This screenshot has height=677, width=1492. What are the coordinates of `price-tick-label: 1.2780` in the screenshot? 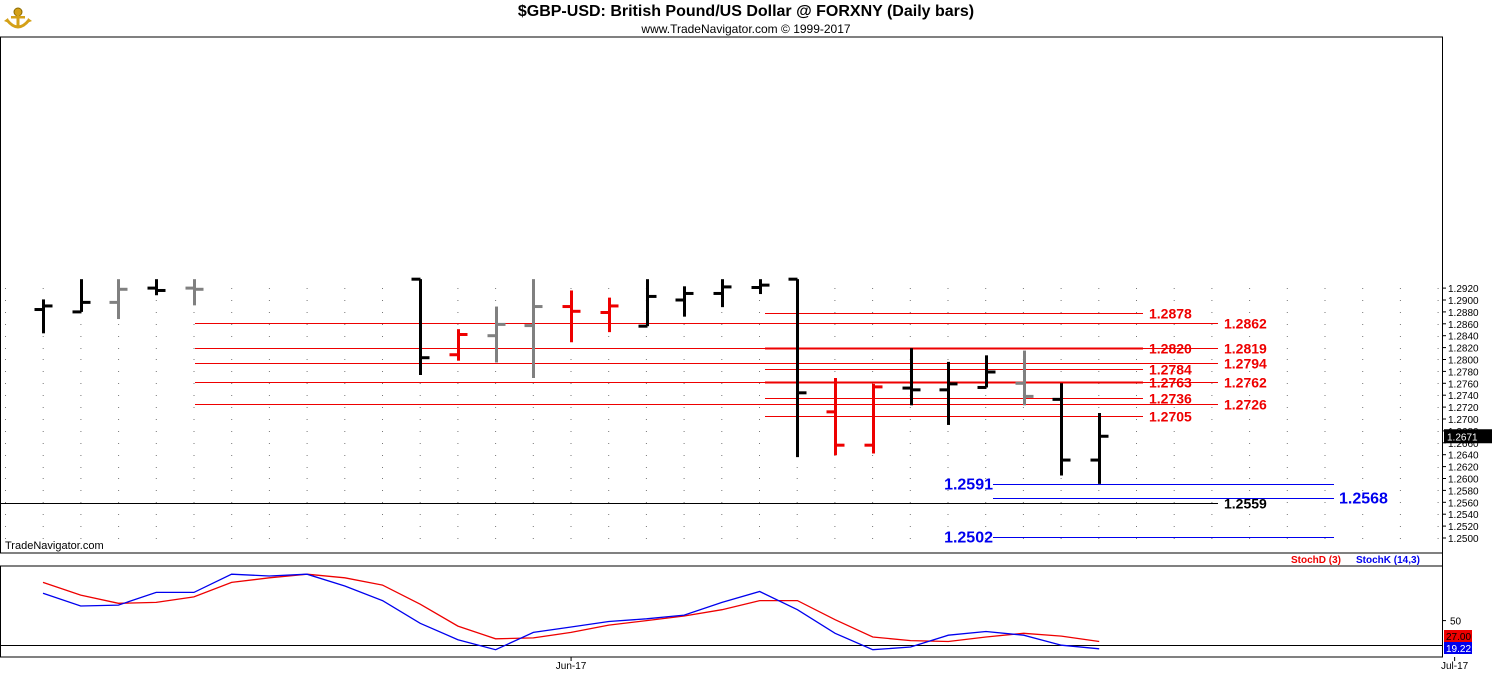 It's located at (1463, 372).